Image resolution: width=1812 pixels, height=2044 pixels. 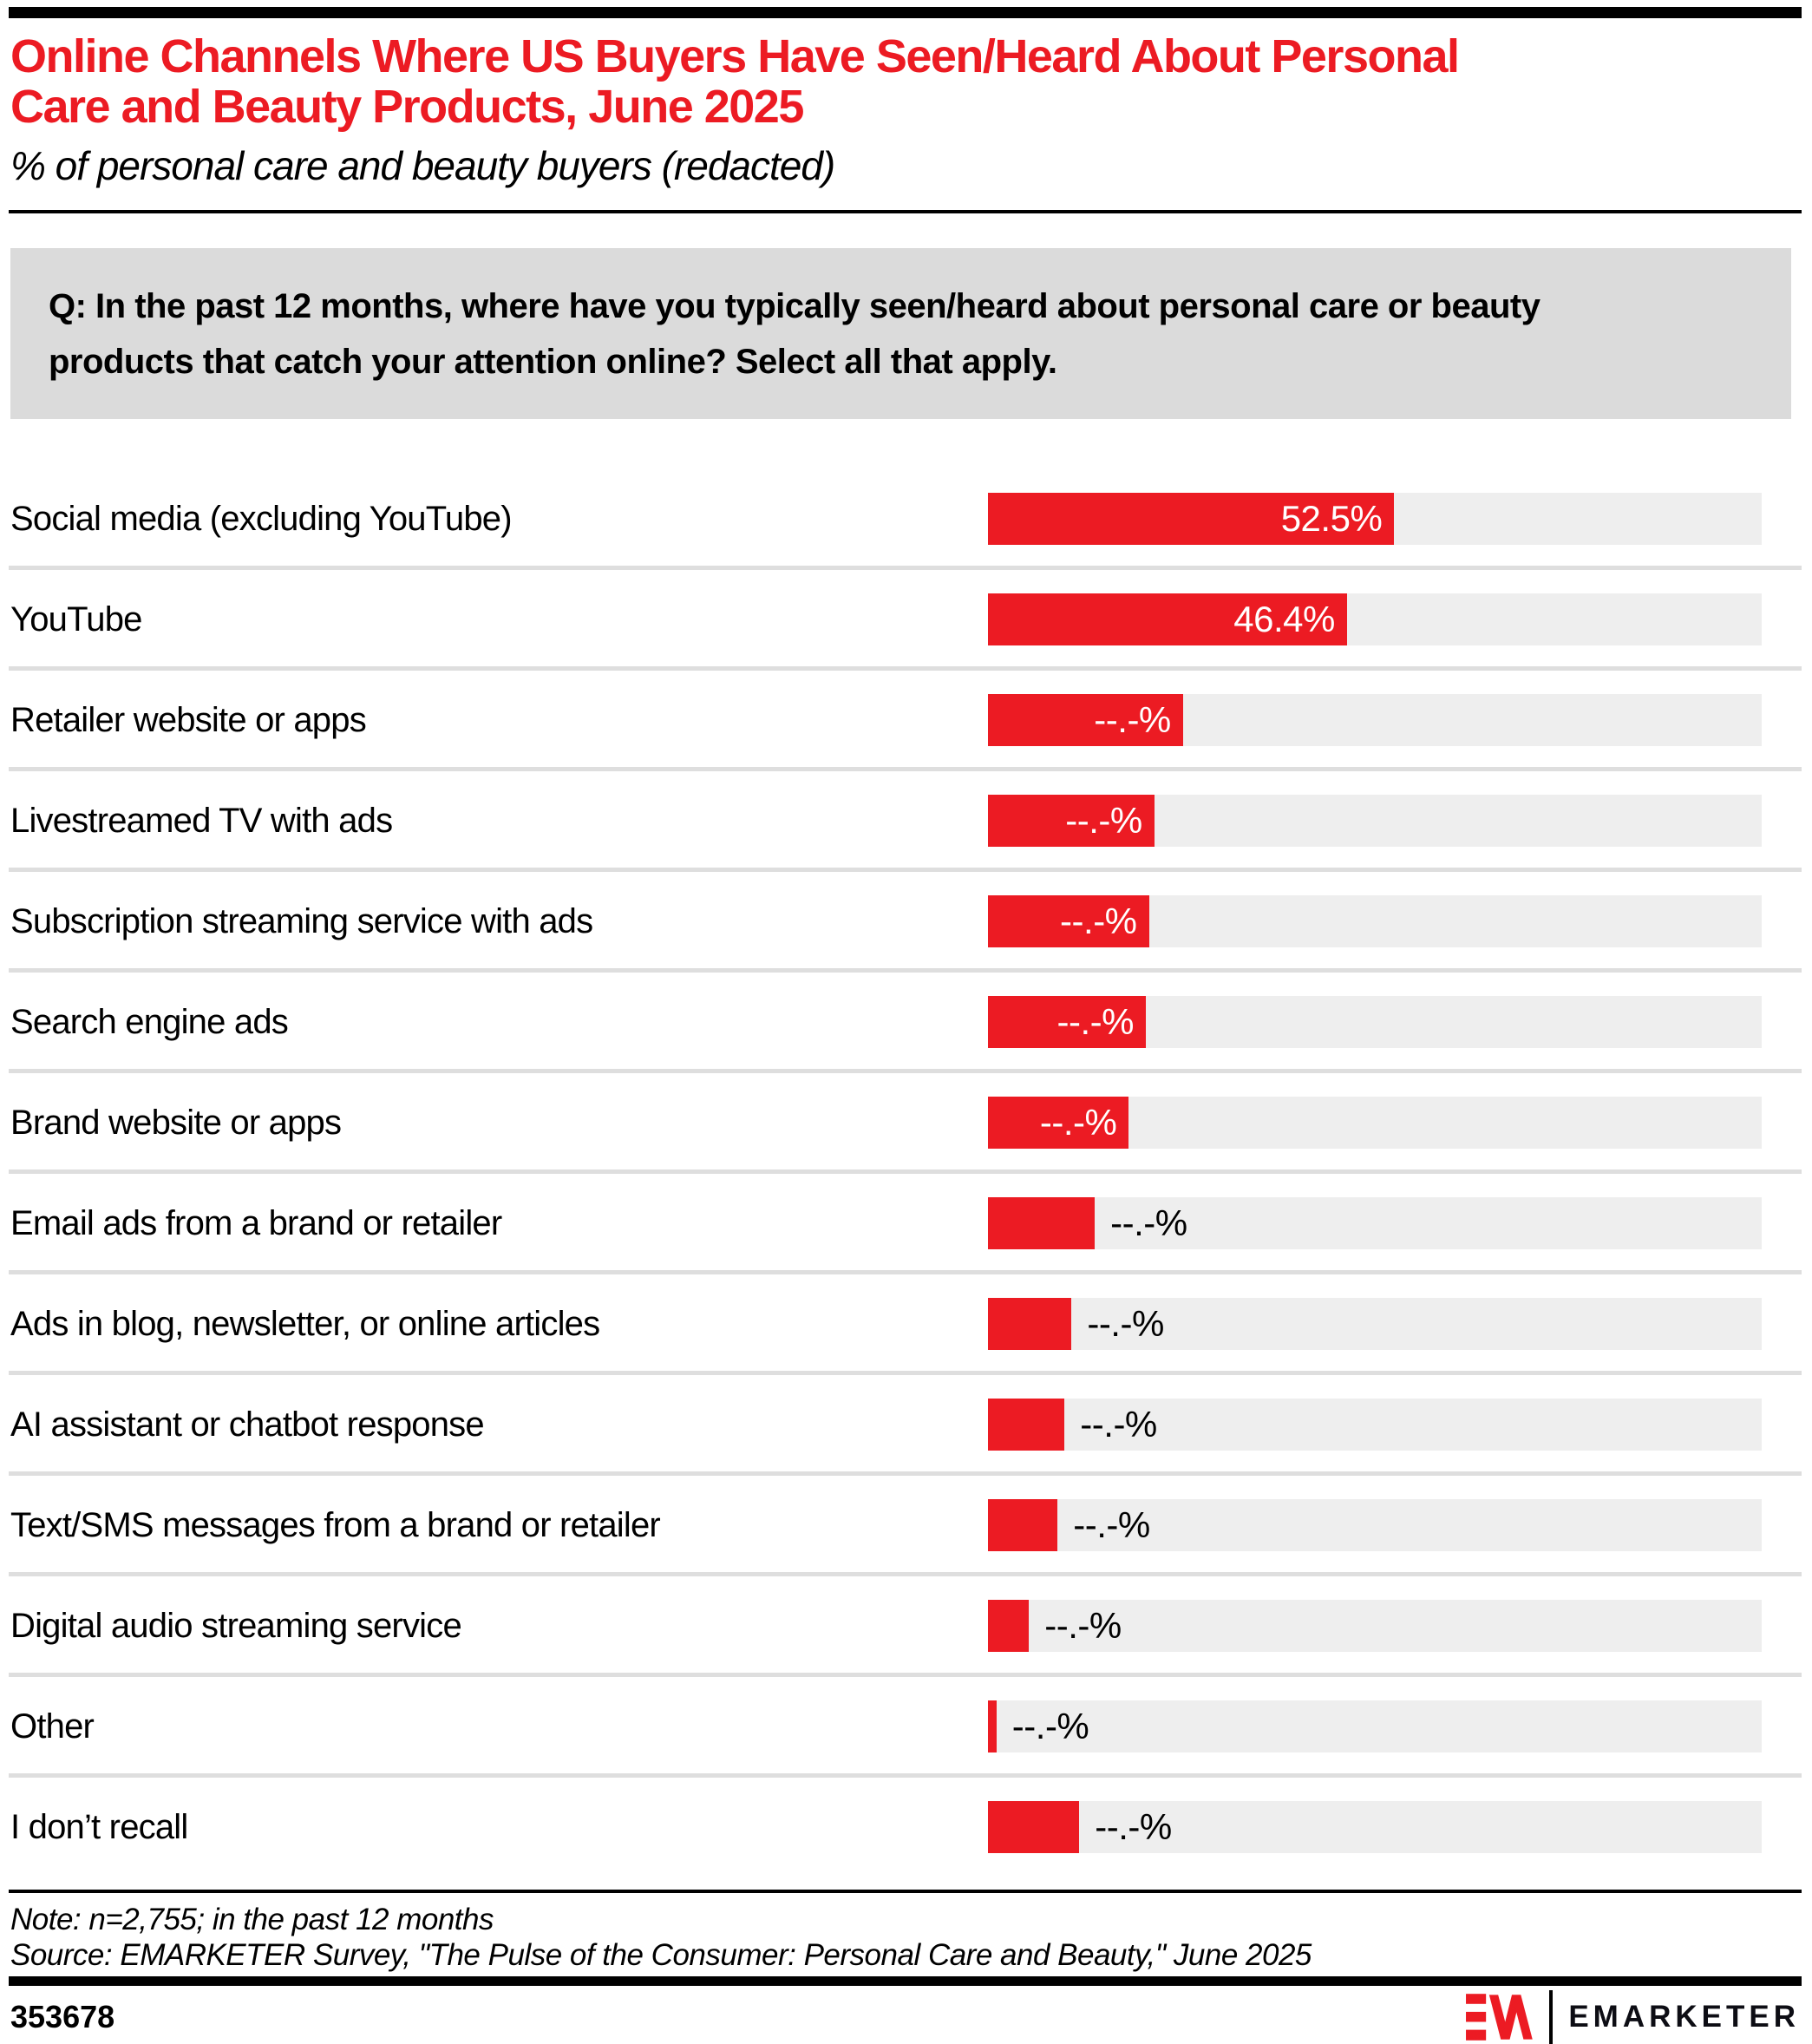 What do you see at coordinates (1551, 2017) in the screenshot?
I see `logo-divider` at bounding box center [1551, 2017].